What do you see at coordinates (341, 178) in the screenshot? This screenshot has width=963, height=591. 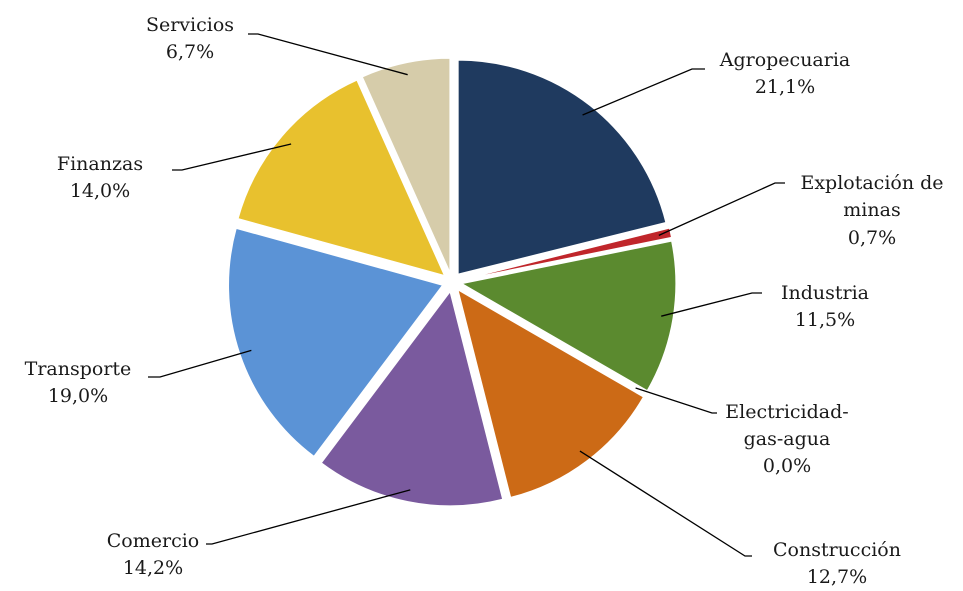 I see `slice-finanzas` at bounding box center [341, 178].